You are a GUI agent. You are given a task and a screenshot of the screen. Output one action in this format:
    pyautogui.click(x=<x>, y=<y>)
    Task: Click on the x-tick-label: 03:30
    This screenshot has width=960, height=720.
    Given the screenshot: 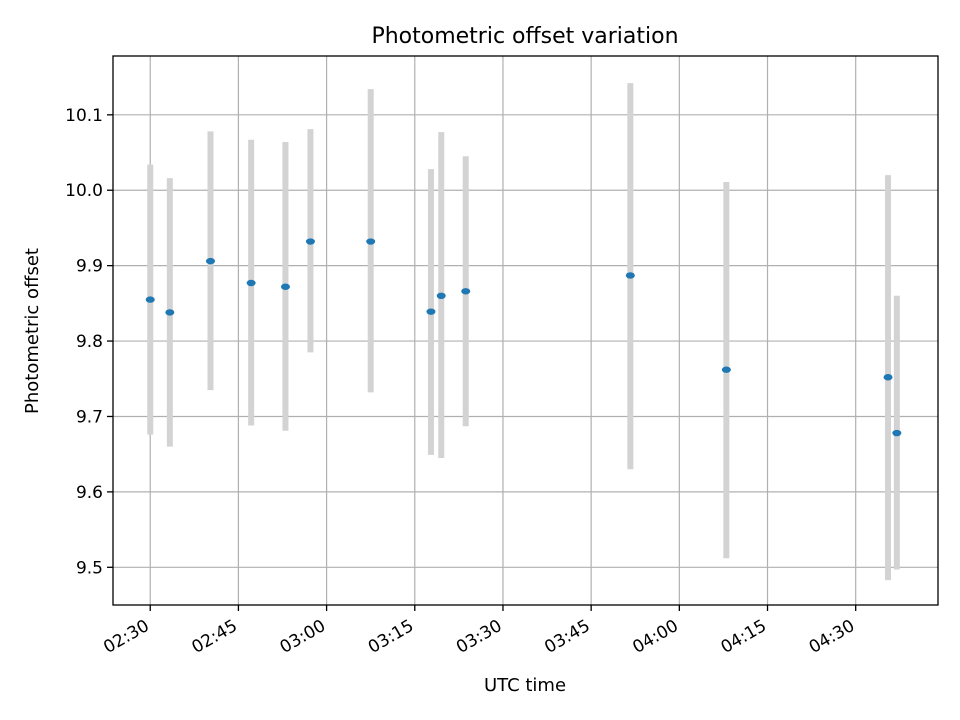 What is the action you would take?
    pyautogui.click(x=479, y=637)
    